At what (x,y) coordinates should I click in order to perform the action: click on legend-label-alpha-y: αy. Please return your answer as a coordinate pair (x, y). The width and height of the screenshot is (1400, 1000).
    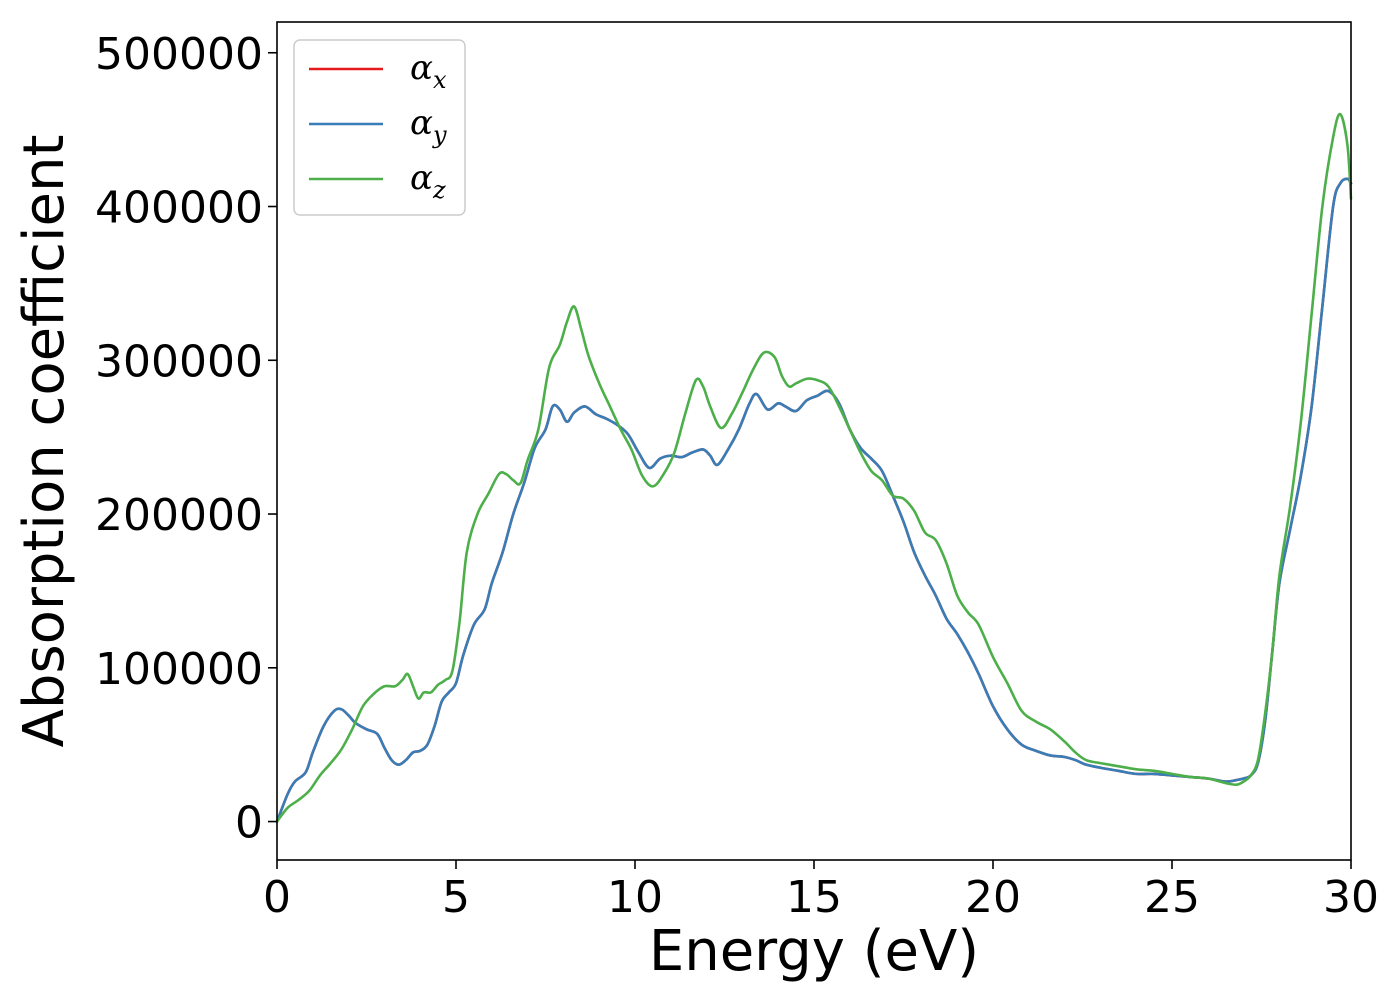
    Looking at the image, I should click on (428, 126).